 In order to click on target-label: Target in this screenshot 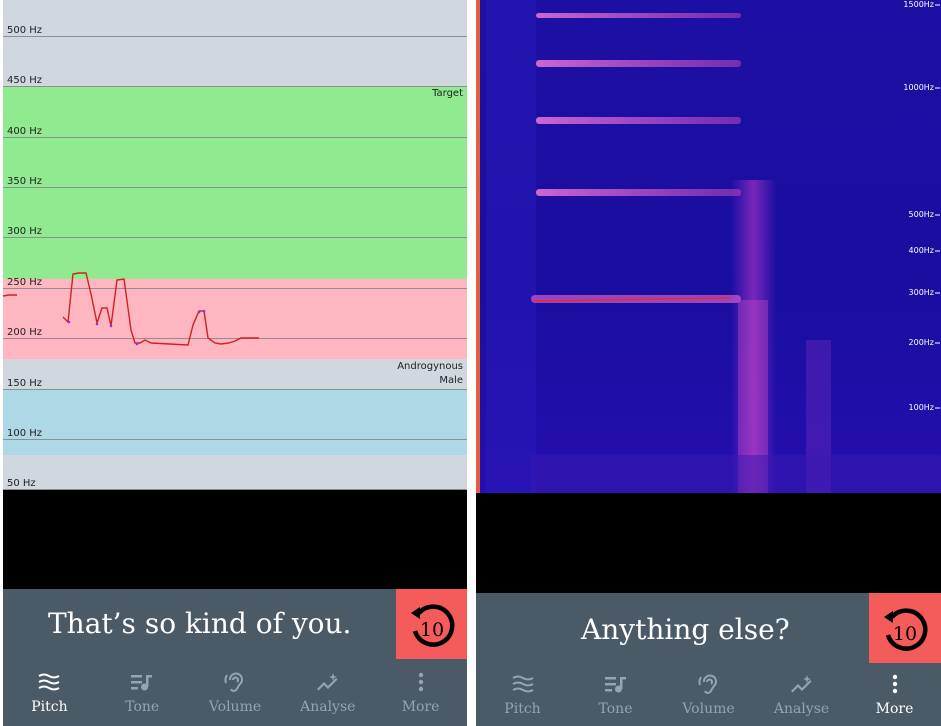, I will do `click(447, 93)`.